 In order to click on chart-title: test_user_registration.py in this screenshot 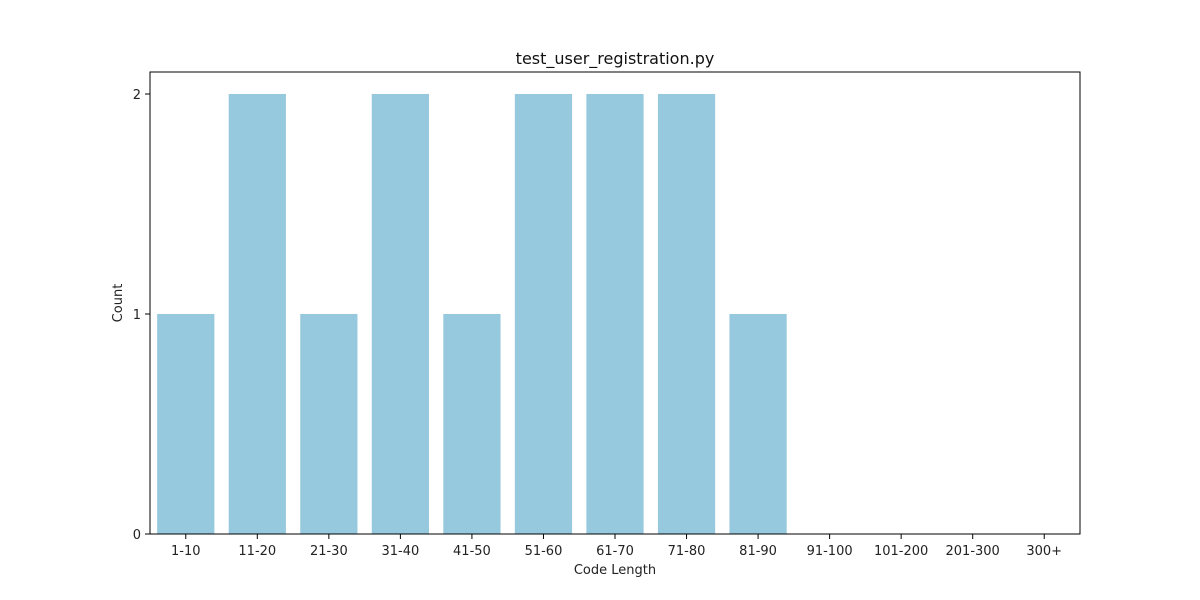, I will do `click(615, 59)`.